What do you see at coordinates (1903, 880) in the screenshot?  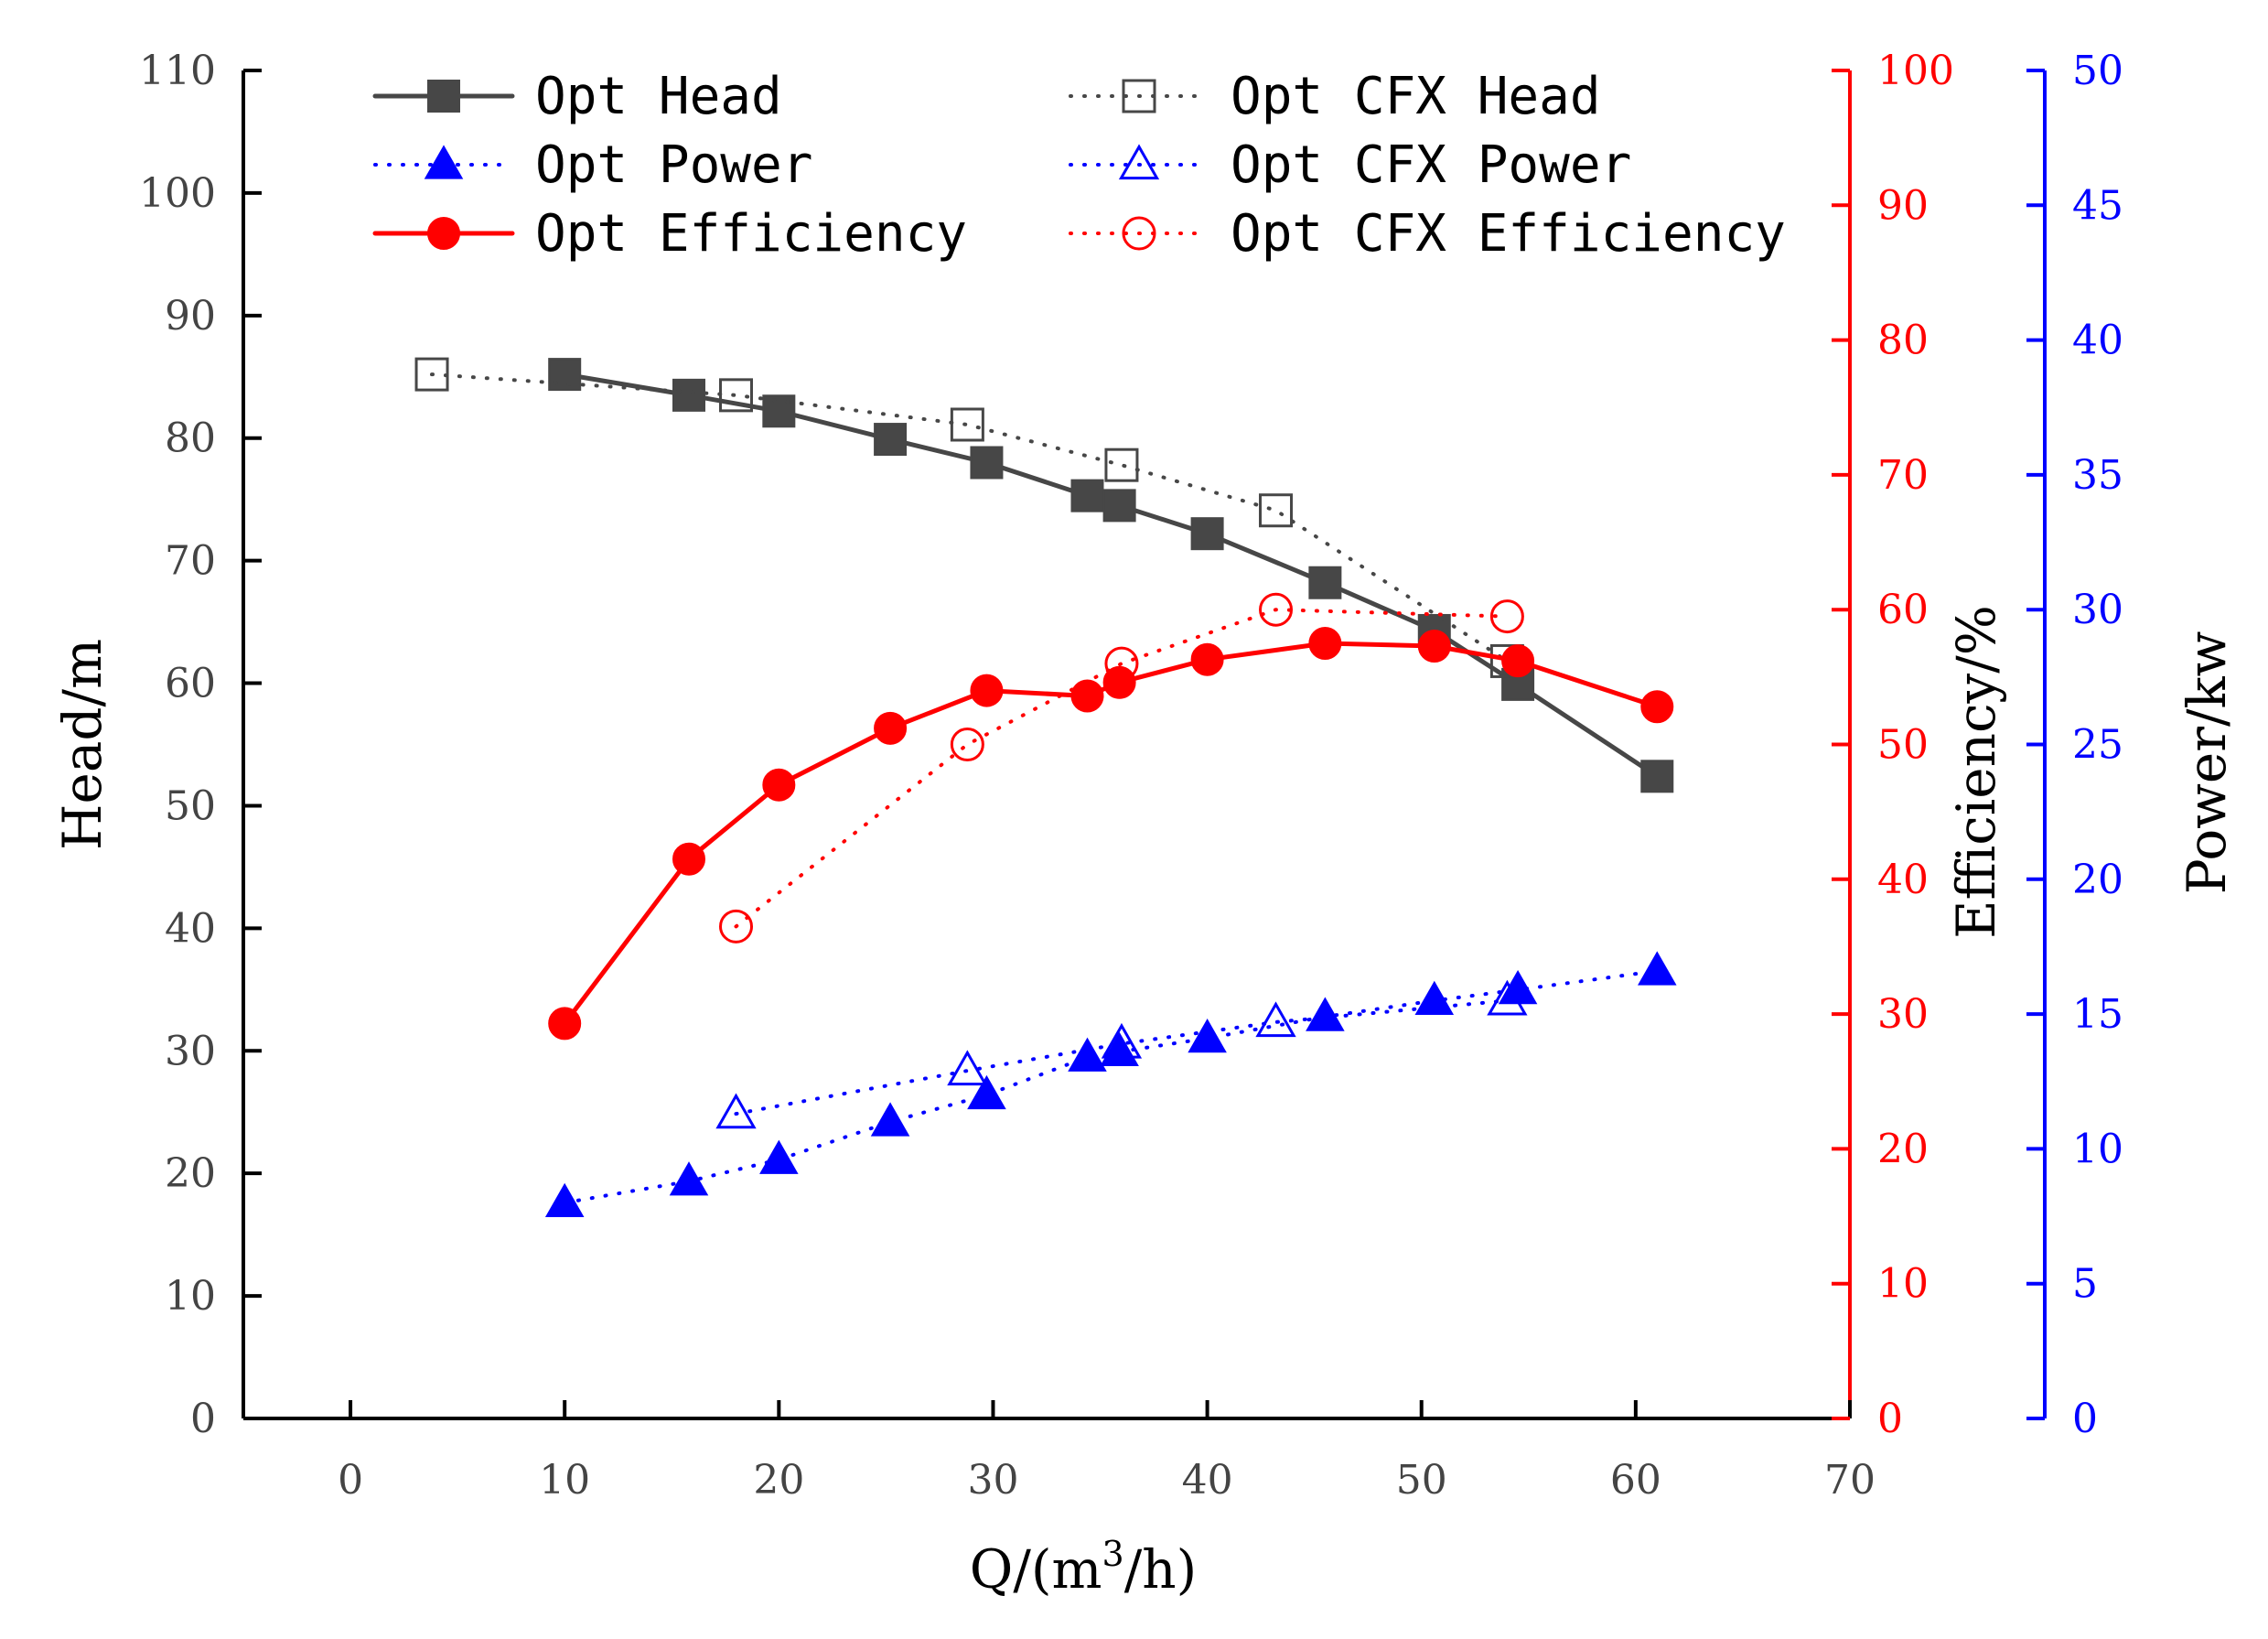 I see `y-tick-efficiency-label: 40` at bounding box center [1903, 880].